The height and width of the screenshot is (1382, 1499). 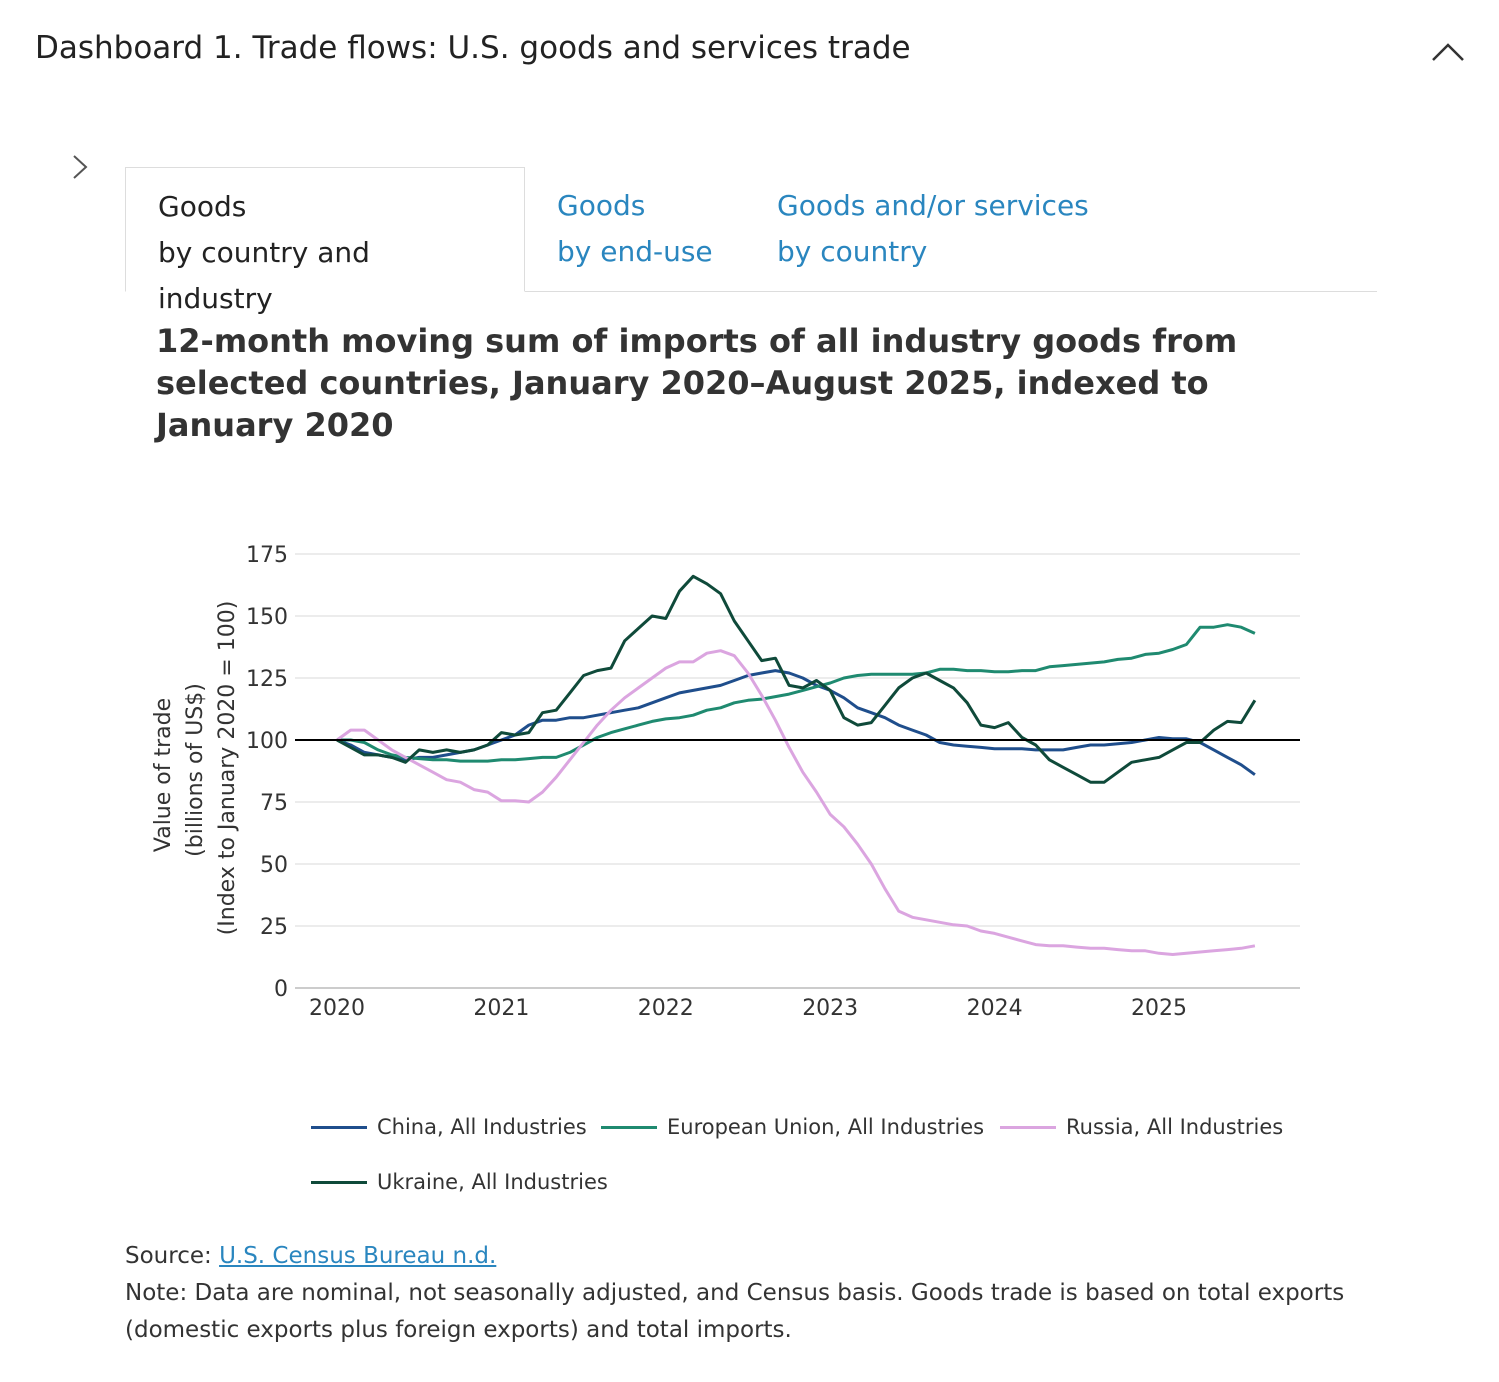 I want to click on legend-label: China, All Industries, so click(x=482, y=1127).